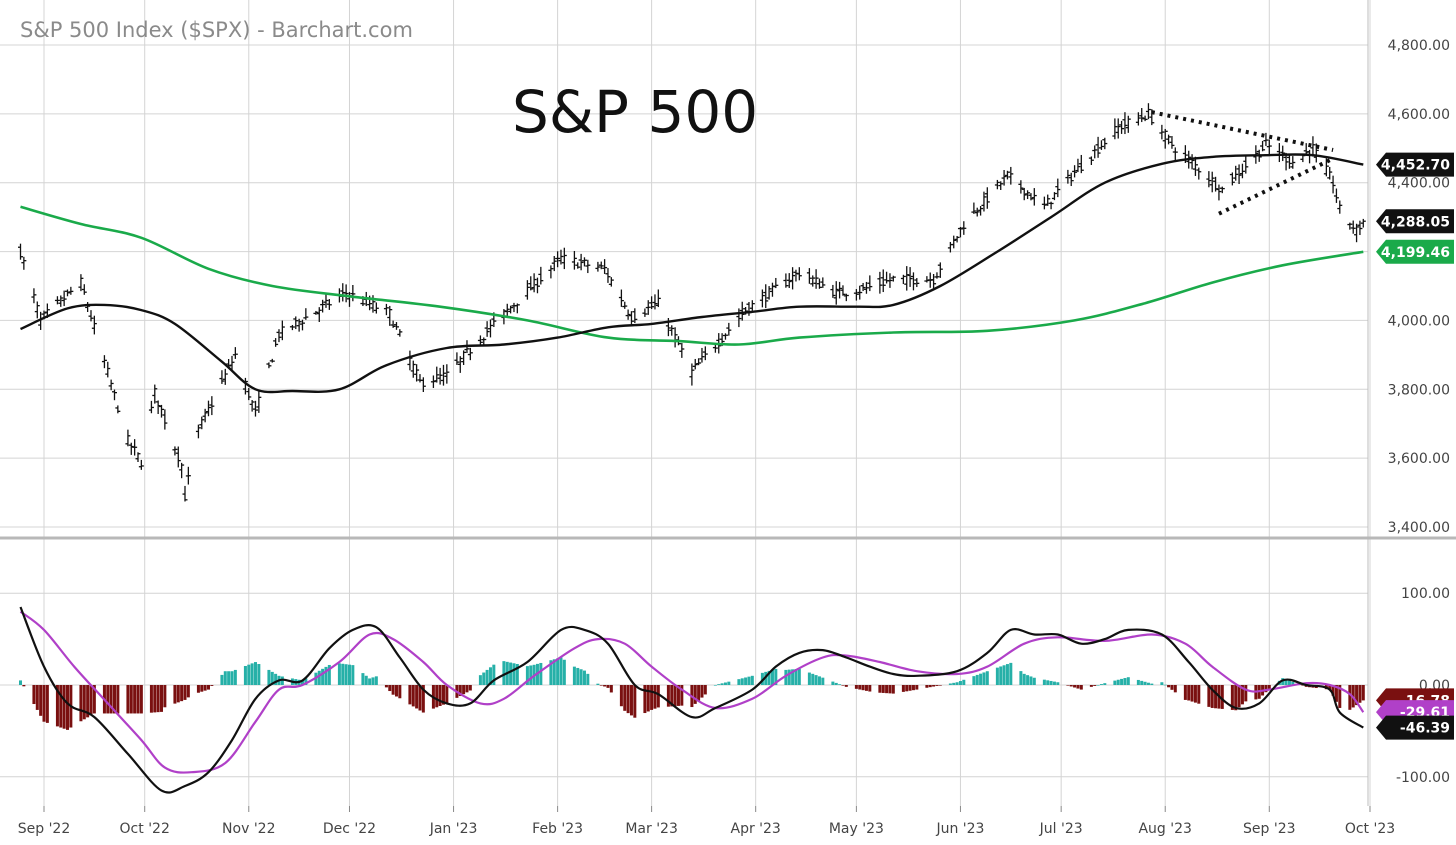  Describe the element at coordinates (959, 829) in the screenshot. I see `month-label: Jun '23` at that location.